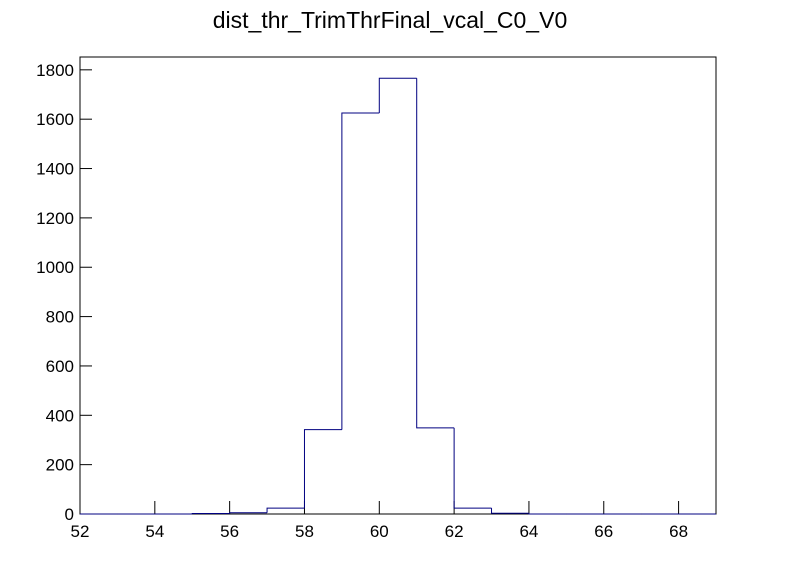  What do you see at coordinates (69, 514) in the screenshot?
I see `y-tick-label: 0` at bounding box center [69, 514].